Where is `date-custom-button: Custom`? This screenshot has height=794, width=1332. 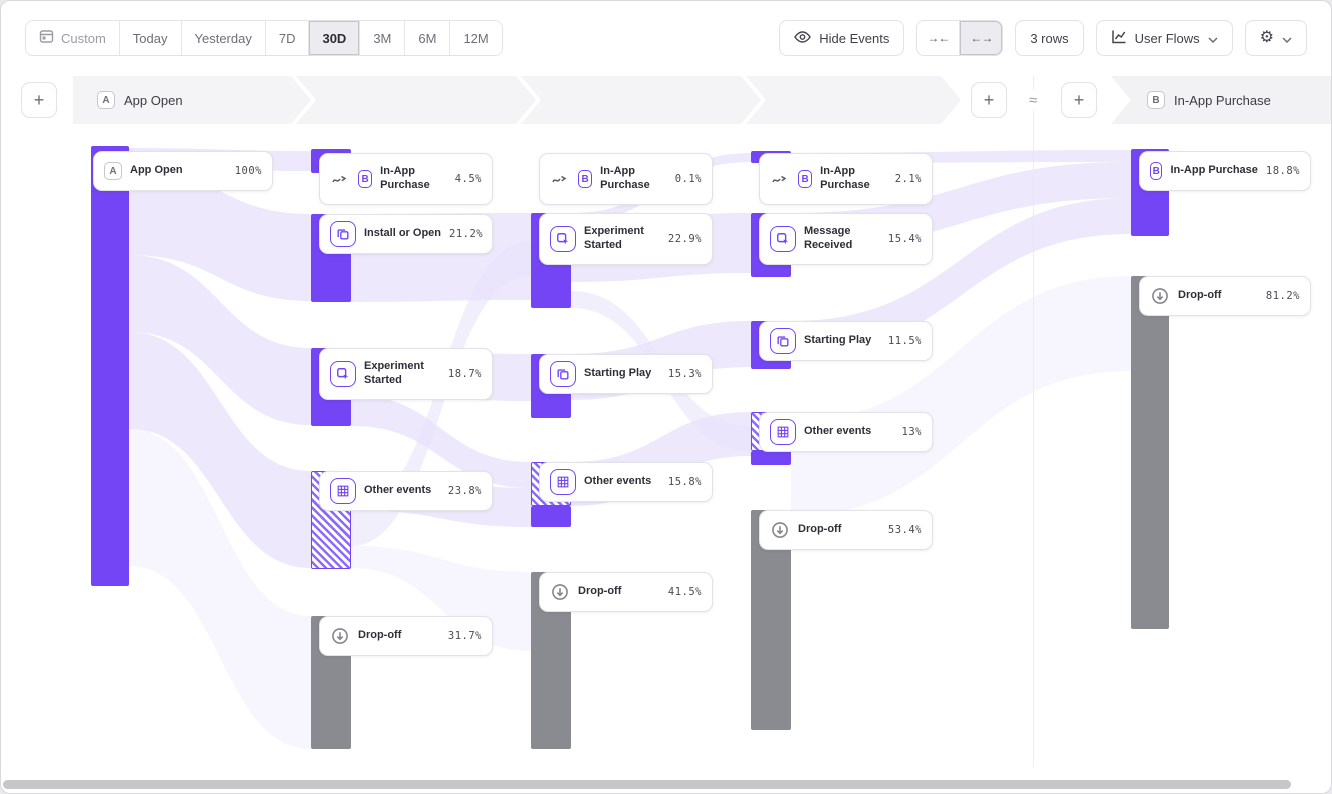
date-custom-button: Custom is located at coordinates (73, 38).